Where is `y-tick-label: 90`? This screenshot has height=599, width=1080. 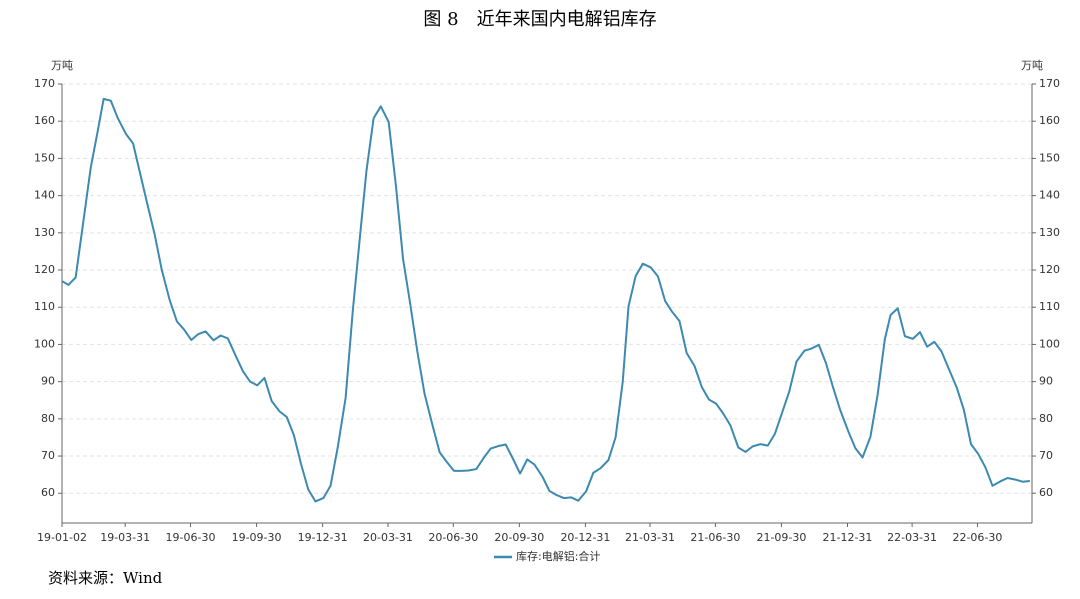
y-tick-label: 90 is located at coordinates (48, 381).